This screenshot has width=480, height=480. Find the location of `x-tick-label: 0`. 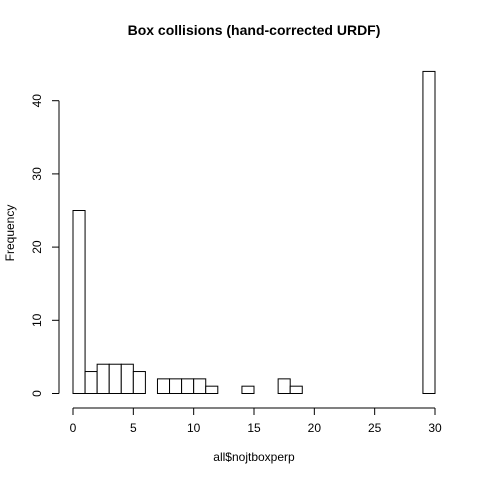

x-tick-label: 0 is located at coordinates (73, 428).